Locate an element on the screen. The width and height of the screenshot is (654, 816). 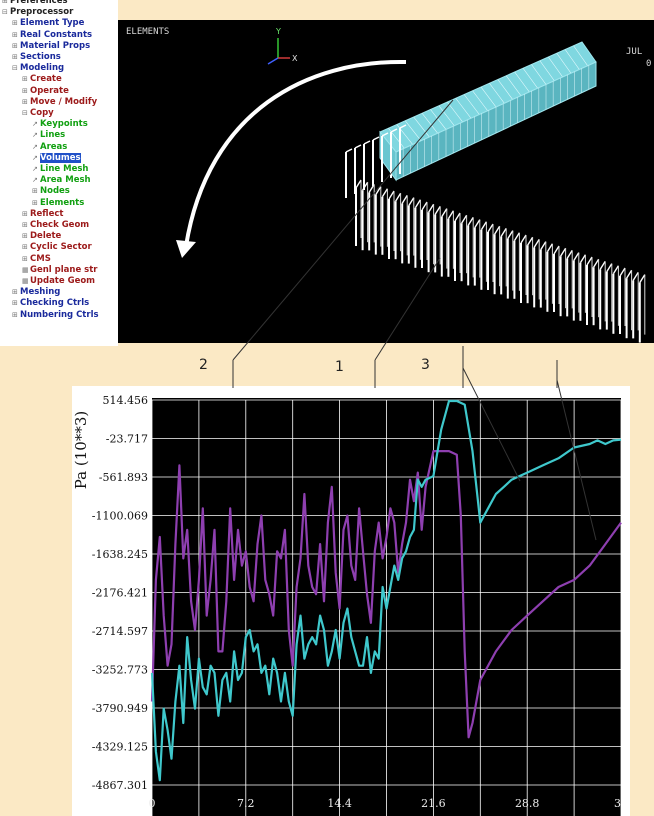
tree-item: ⊞ Delete is located at coordinates (41, 236).